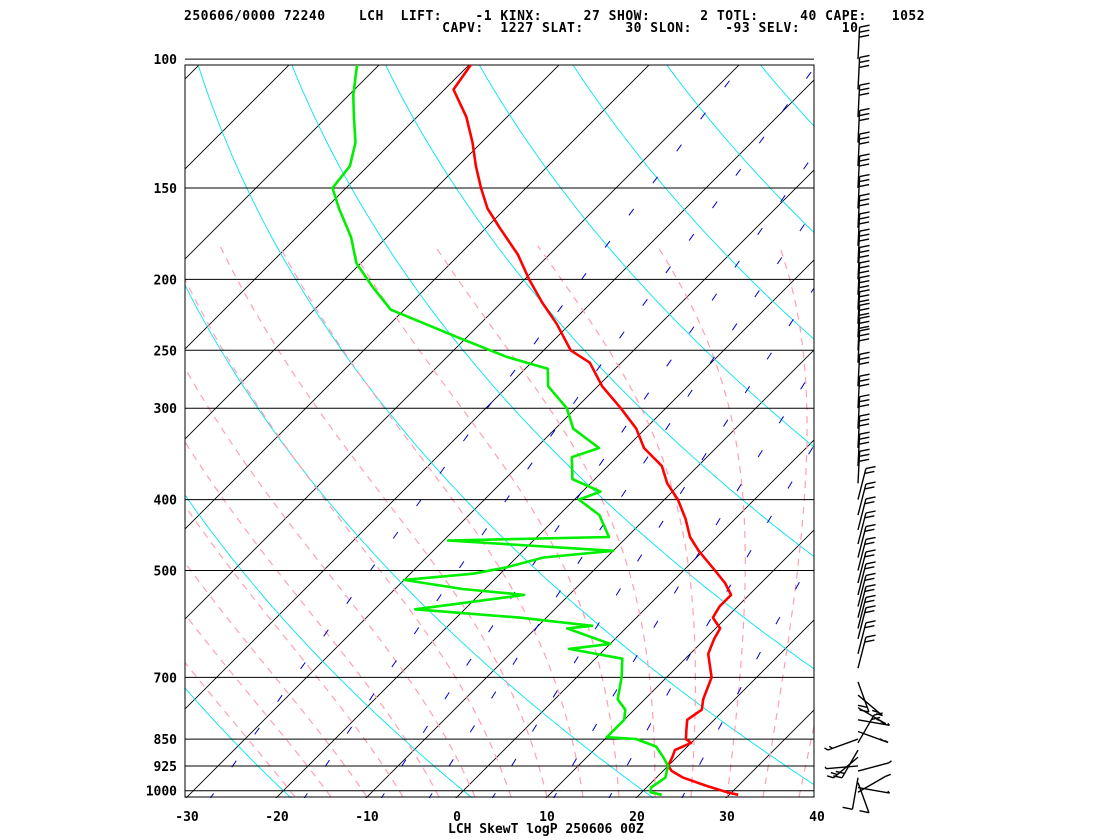 The width and height of the screenshot is (1120, 840). Describe the element at coordinates (166, 409) in the screenshot. I see `pressure-tick-label: 300` at that location.